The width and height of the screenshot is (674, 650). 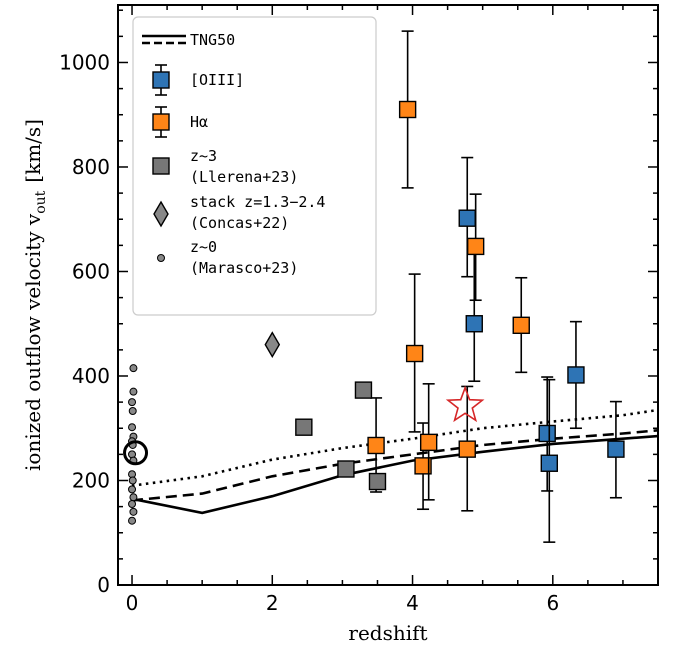 I want to click on legend-label-halpha: Hα, so click(x=199, y=122).